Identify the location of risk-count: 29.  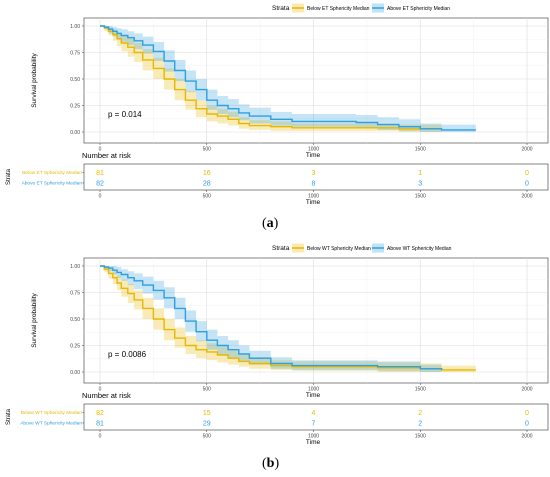
(207, 424).